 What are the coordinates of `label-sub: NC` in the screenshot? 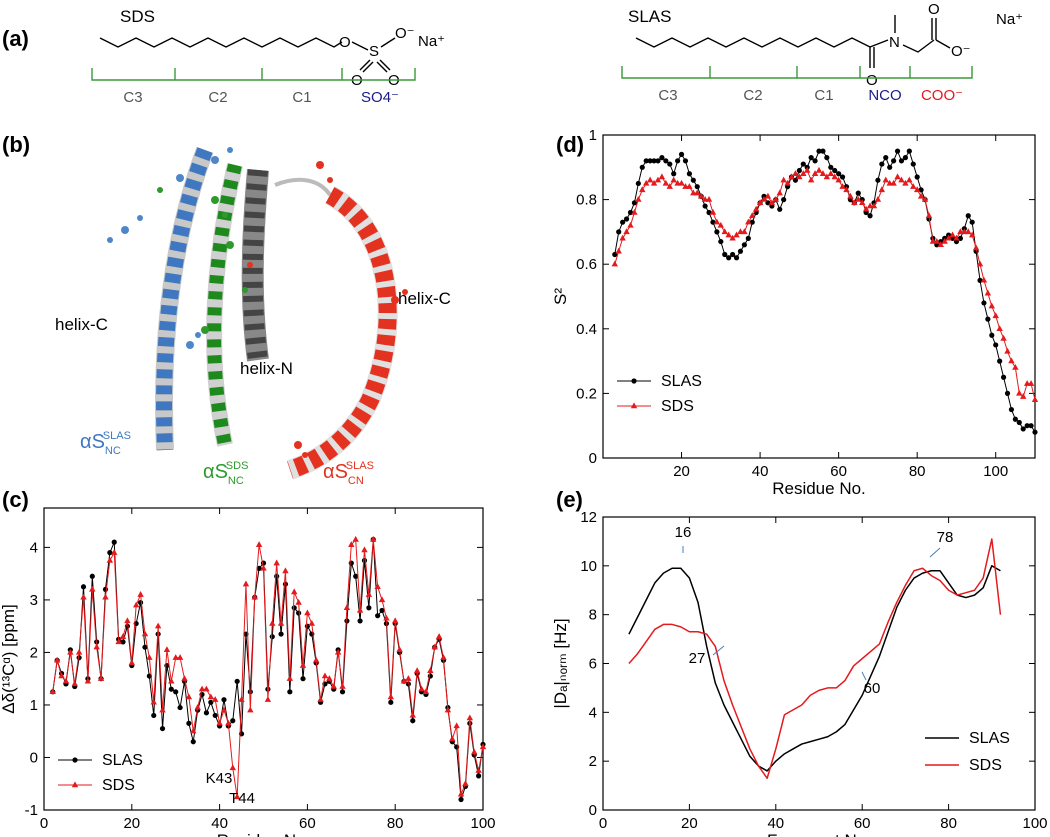 It's located at (113, 451).